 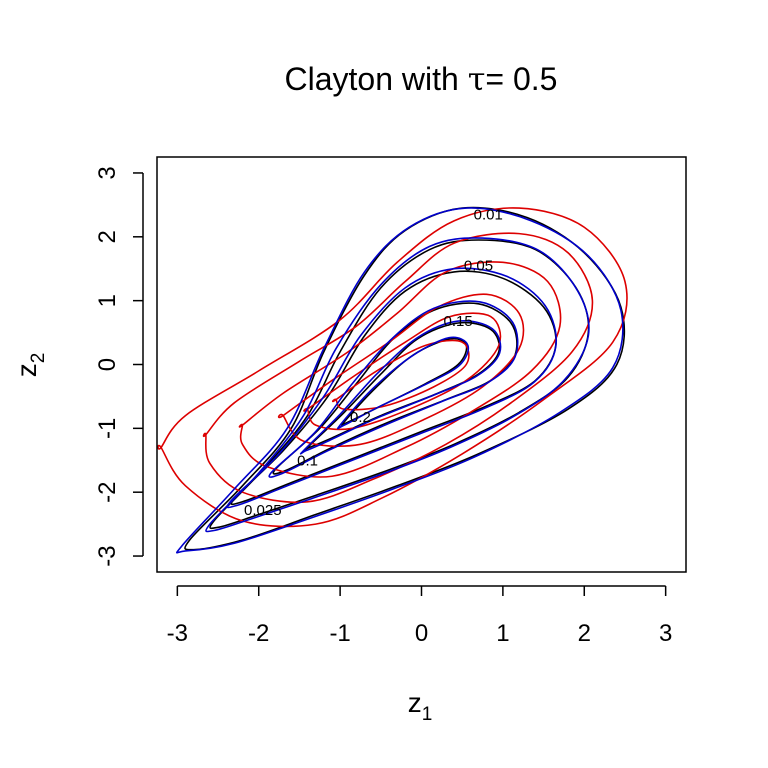 What do you see at coordinates (107, 236) in the screenshot?
I see `y-tick-label: 2` at bounding box center [107, 236].